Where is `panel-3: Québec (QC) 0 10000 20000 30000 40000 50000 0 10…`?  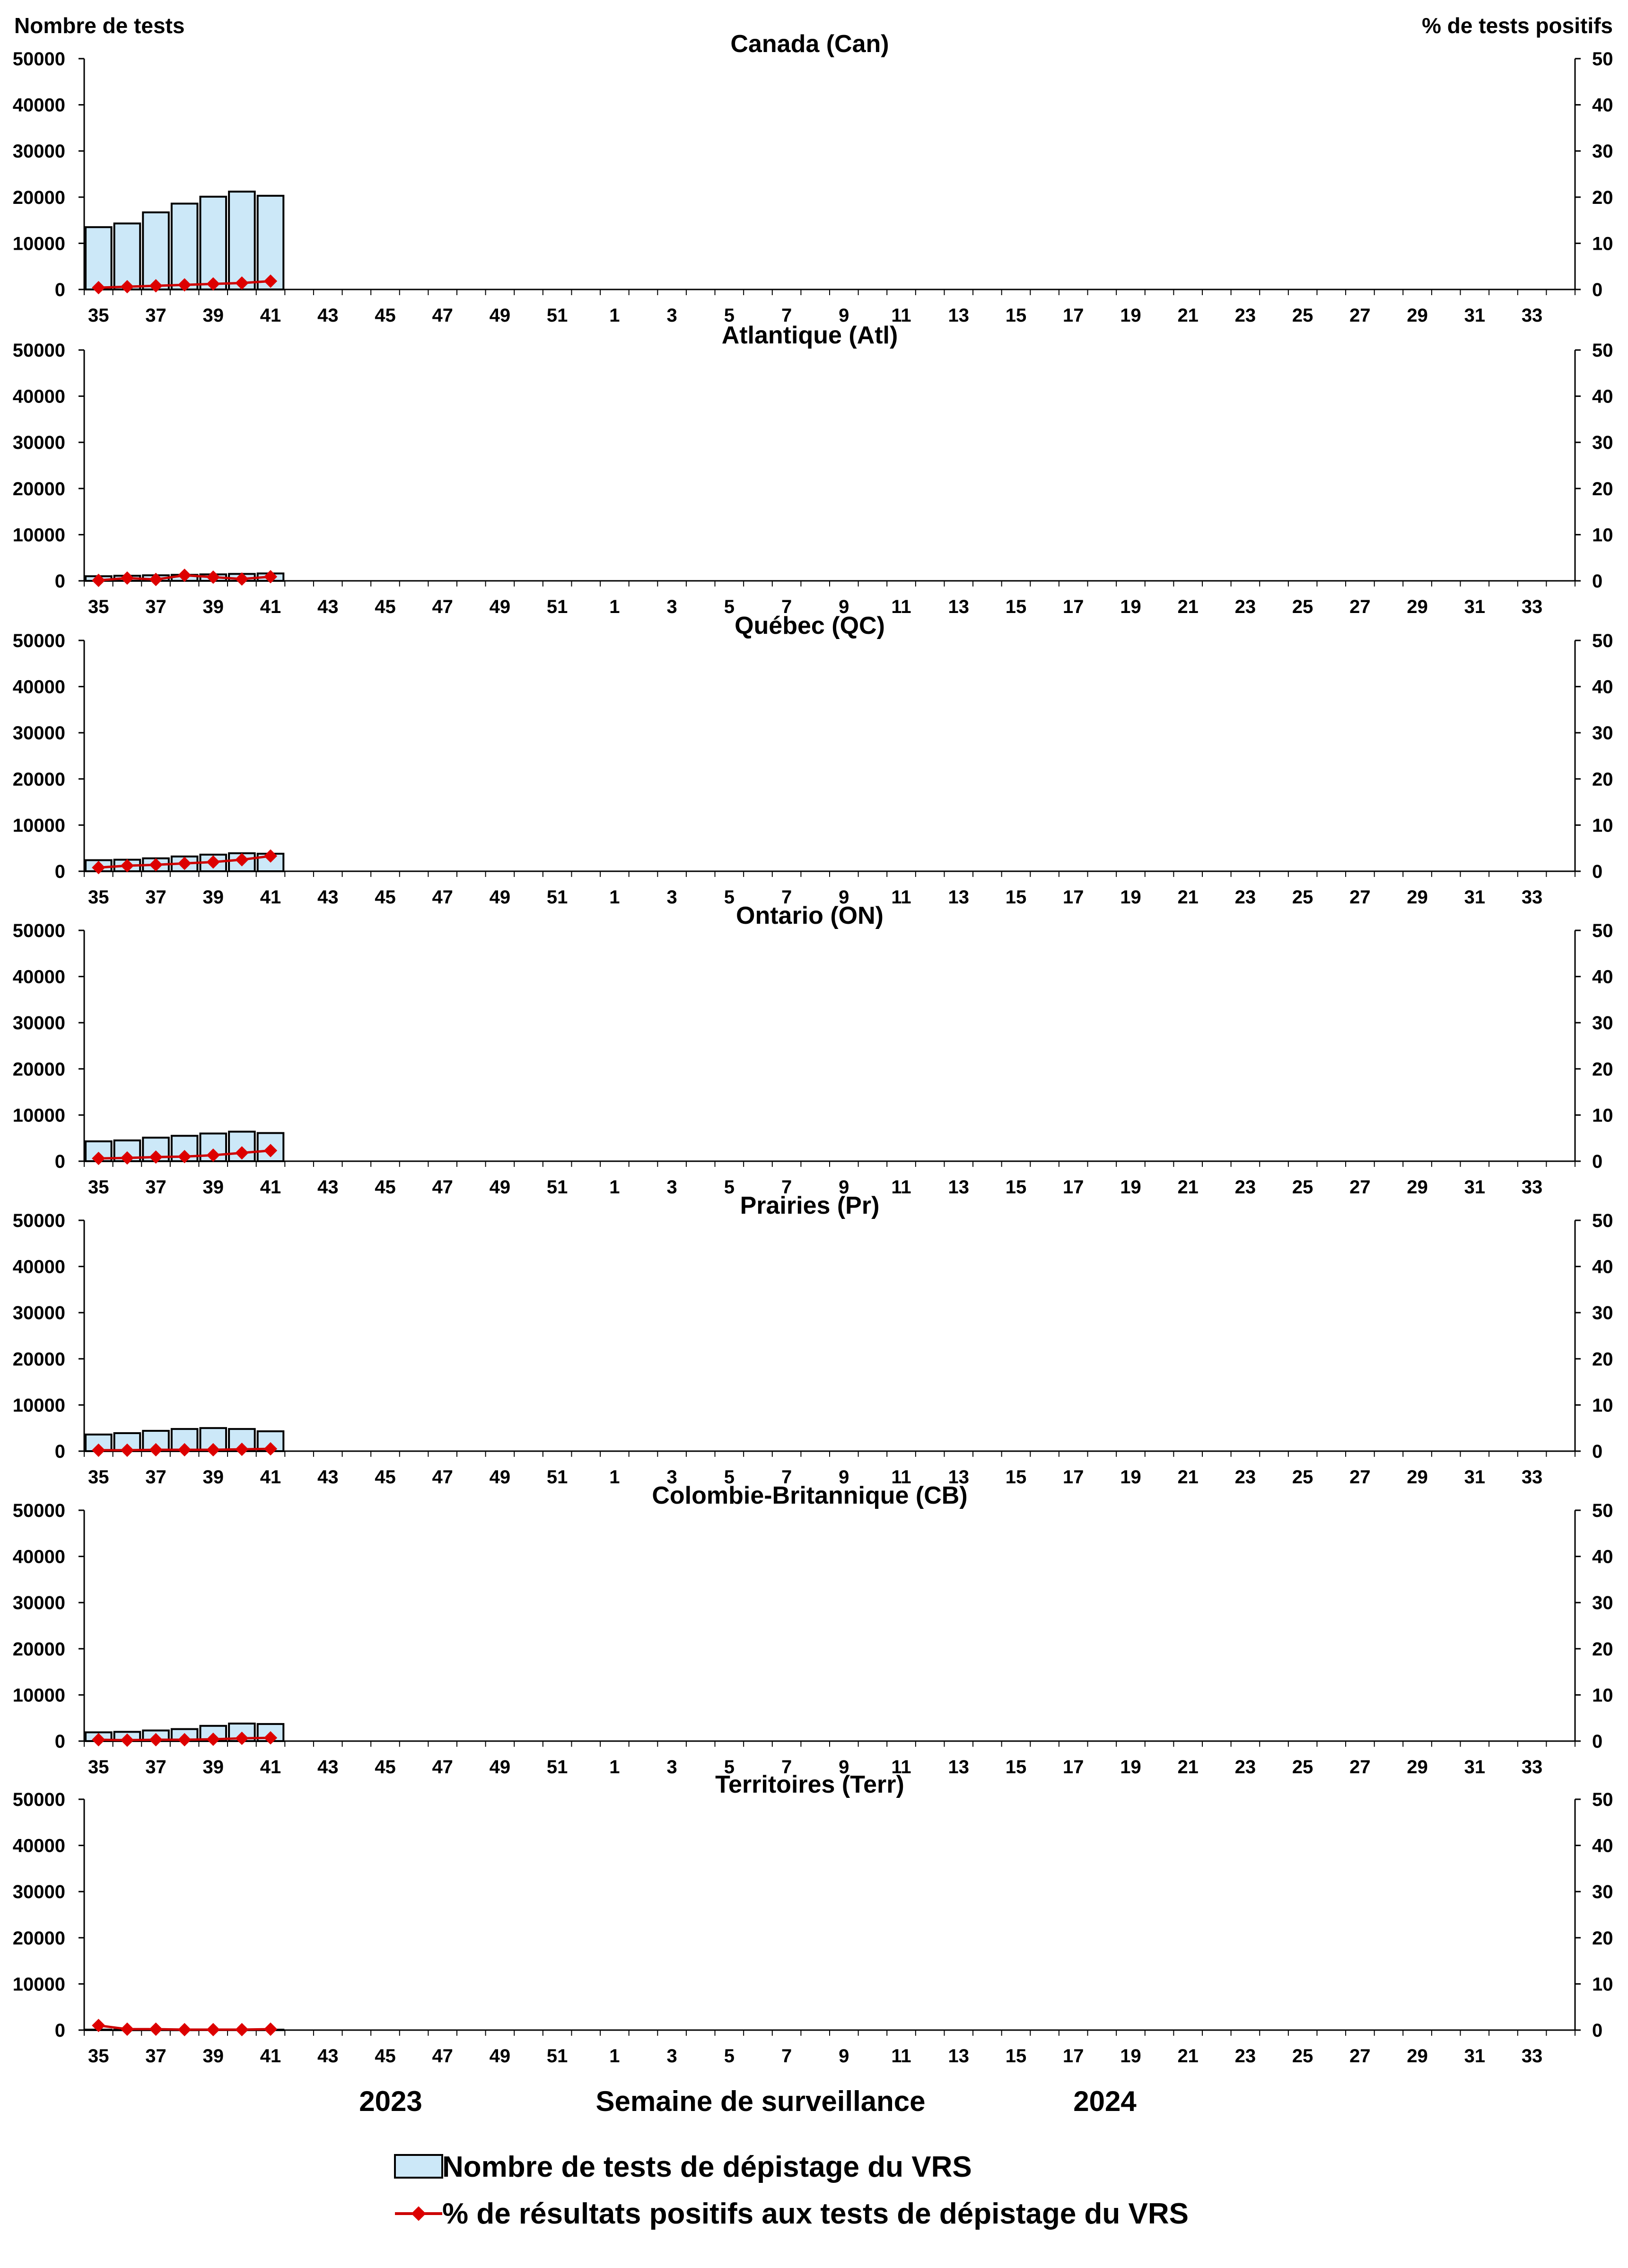 panel-3: Québec (QC) 0 10000 20000 30000 40000 50000 0 10… is located at coordinates (813, 760).